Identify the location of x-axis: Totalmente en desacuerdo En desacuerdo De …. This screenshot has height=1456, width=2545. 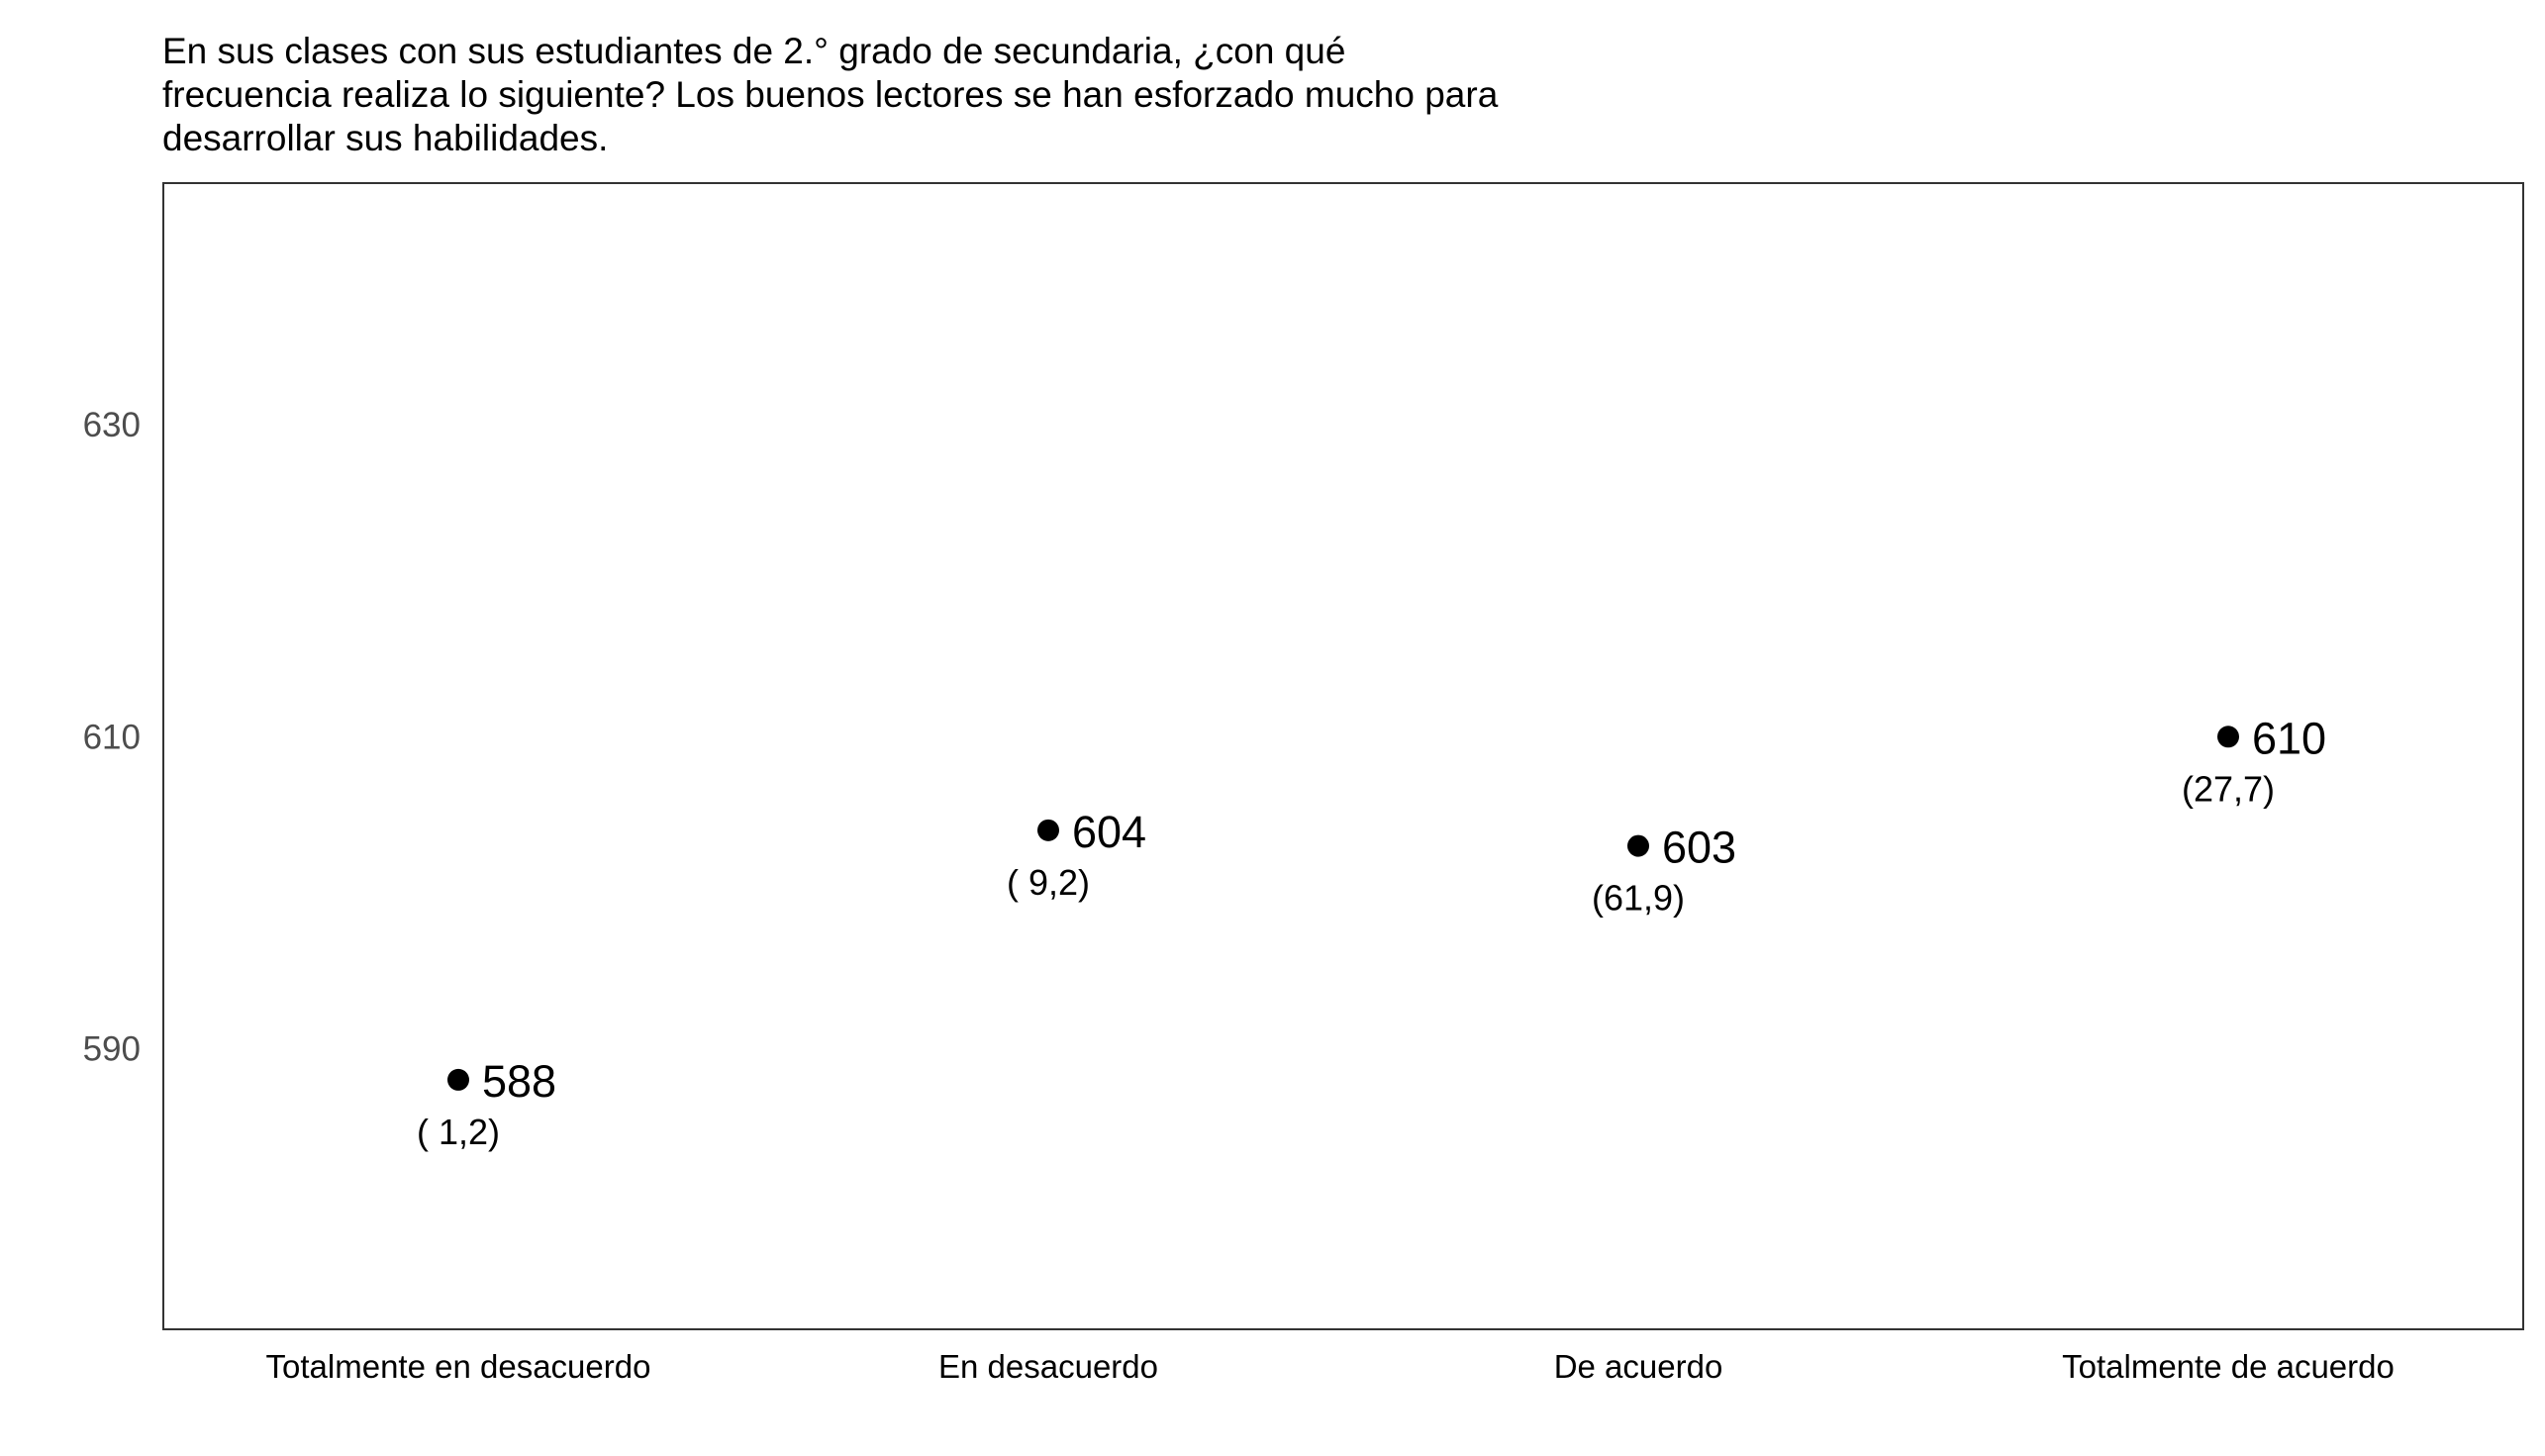
(1330, 1366).